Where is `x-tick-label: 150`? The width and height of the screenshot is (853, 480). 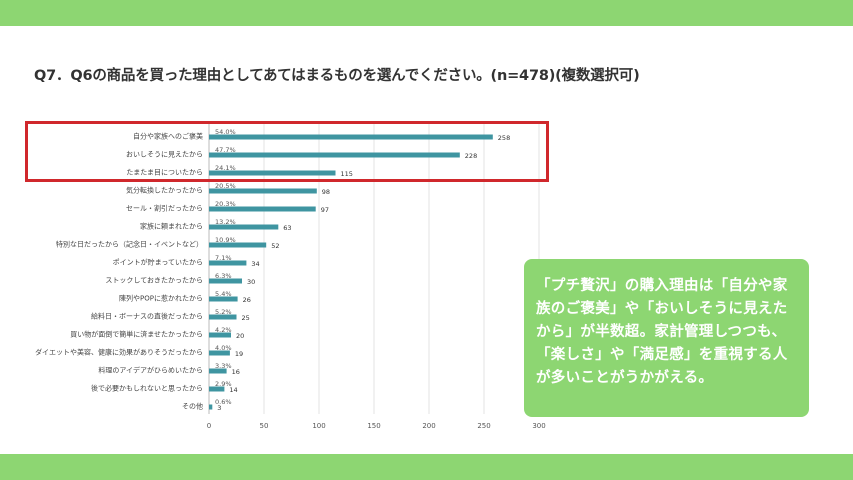
x-tick-label: 150 is located at coordinates (373, 426).